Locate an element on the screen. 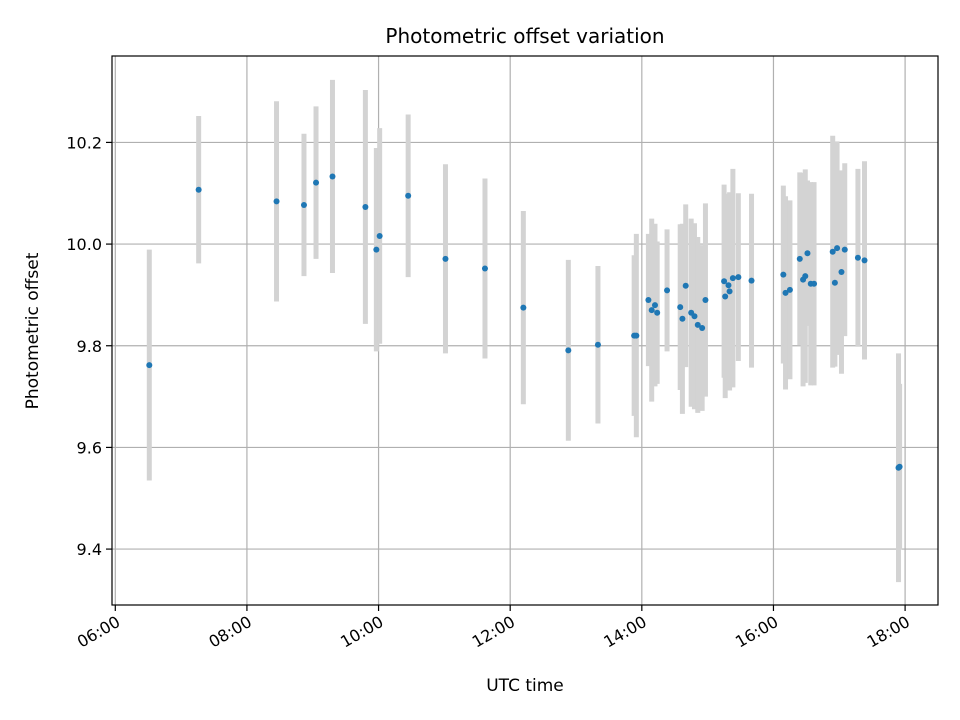 Image resolution: width=960 pixels, height=720 pixels. y-axis-title: Photometric offset is located at coordinates (33, 330).